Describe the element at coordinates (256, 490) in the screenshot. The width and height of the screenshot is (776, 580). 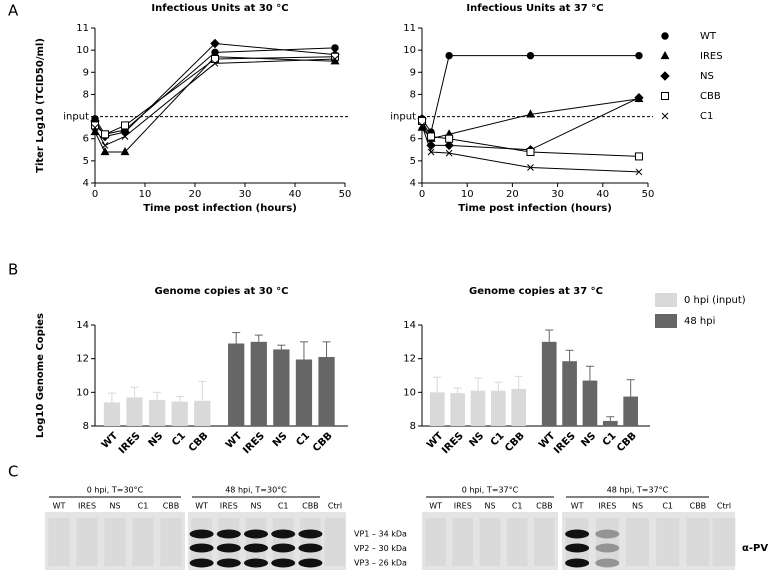
I see `blot-title: 48 hpi, T=30°C` at that location.